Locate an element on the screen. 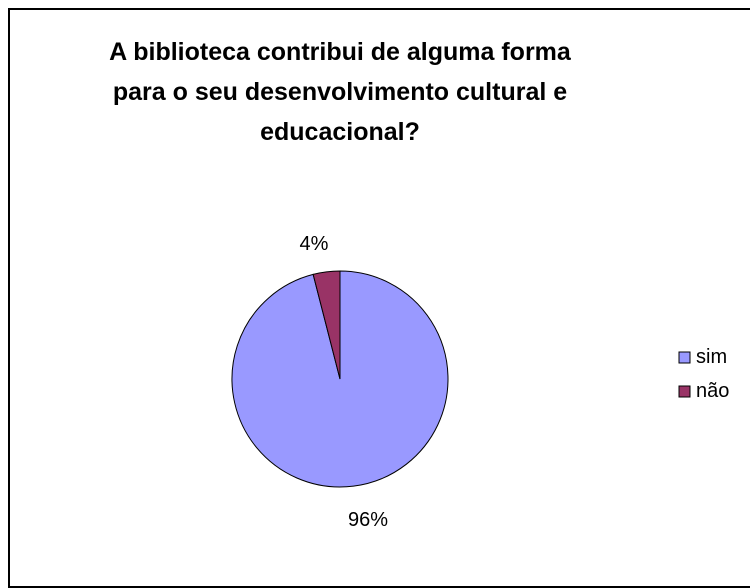 This screenshot has width=750, height=588. pie-label-não: 4% is located at coordinates (314, 244).